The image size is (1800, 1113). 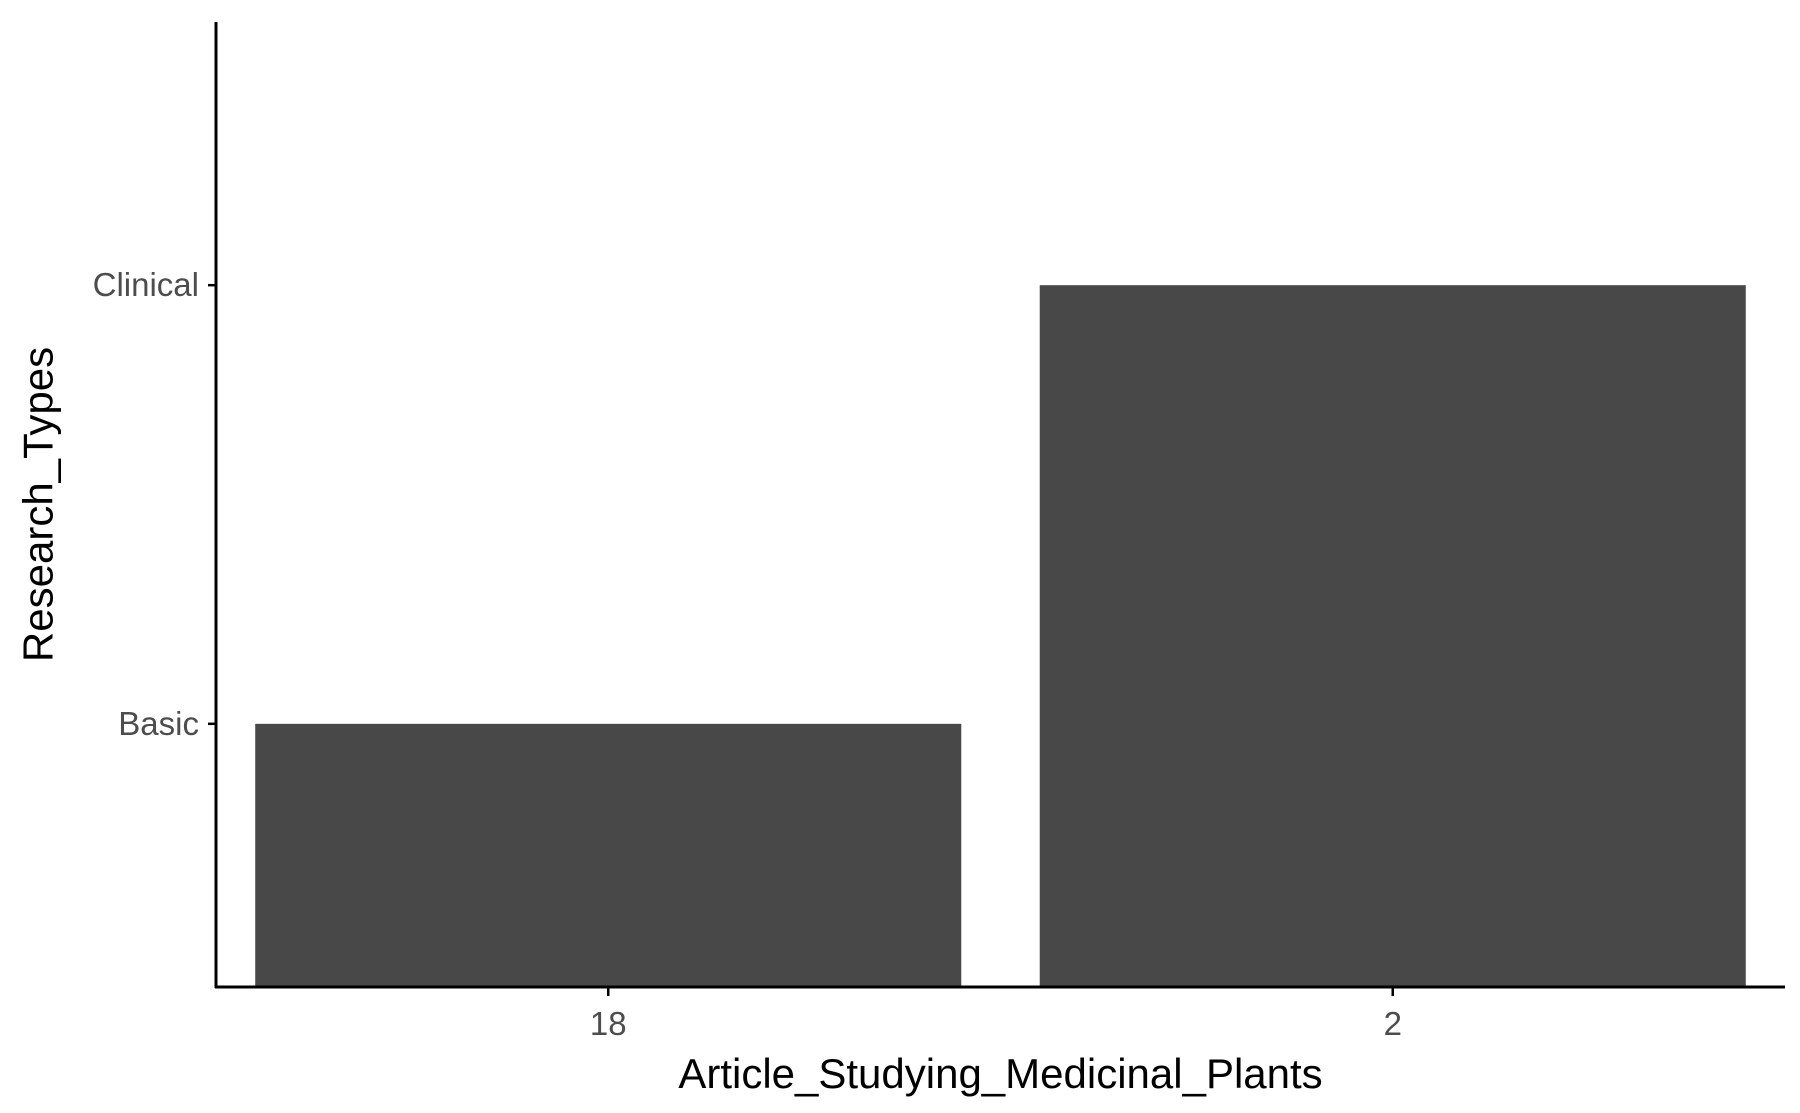 What do you see at coordinates (608, 1023) in the screenshot?
I see `x-tick-label: 18` at bounding box center [608, 1023].